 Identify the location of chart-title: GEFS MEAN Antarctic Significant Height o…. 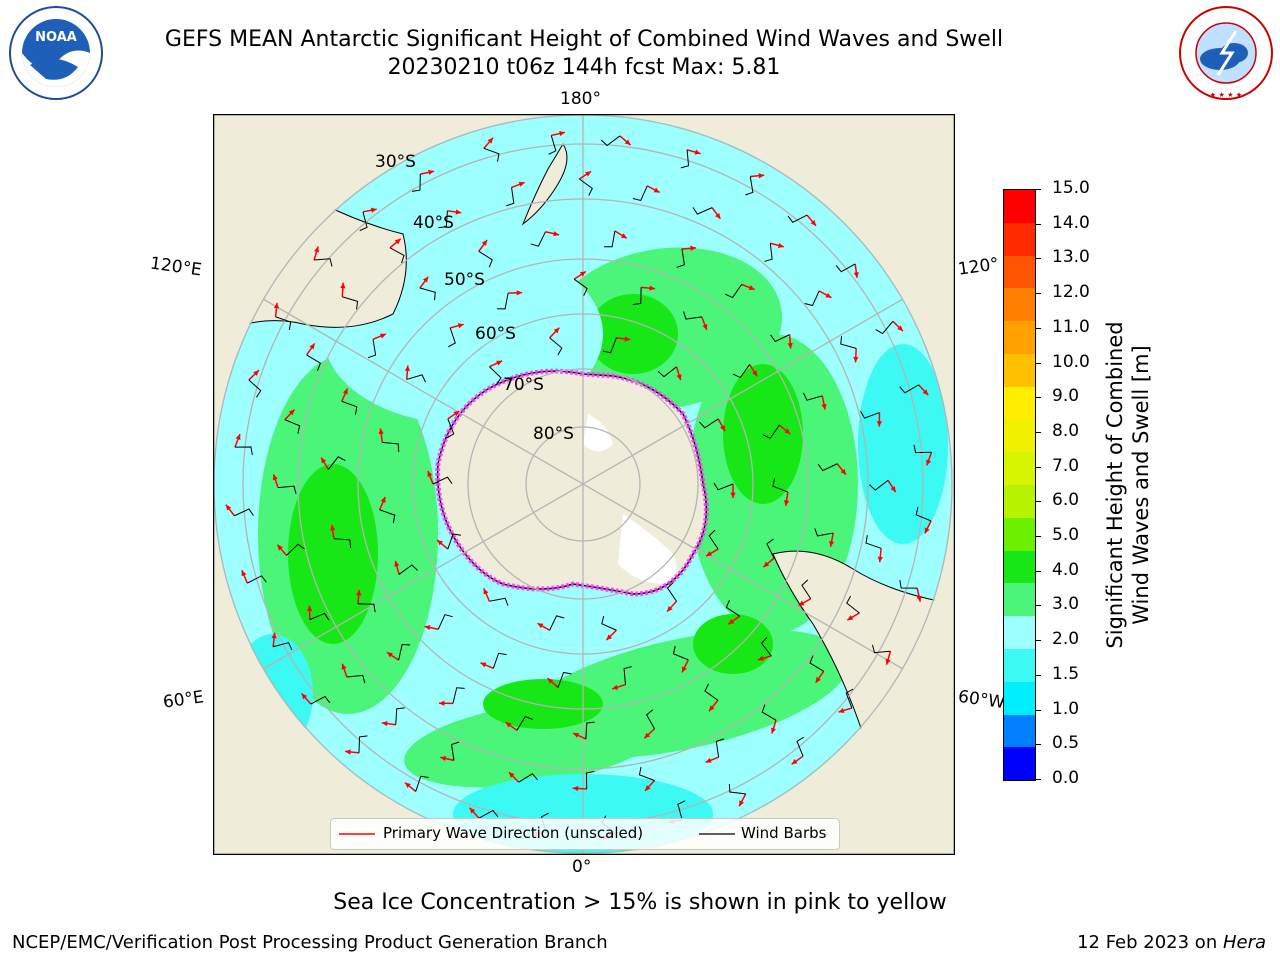
(584, 39).